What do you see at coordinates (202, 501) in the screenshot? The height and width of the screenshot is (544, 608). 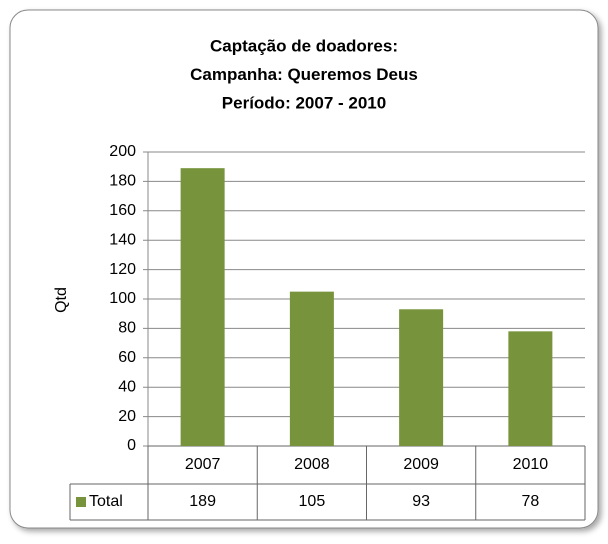 I see `table-value: 189` at bounding box center [202, 501].